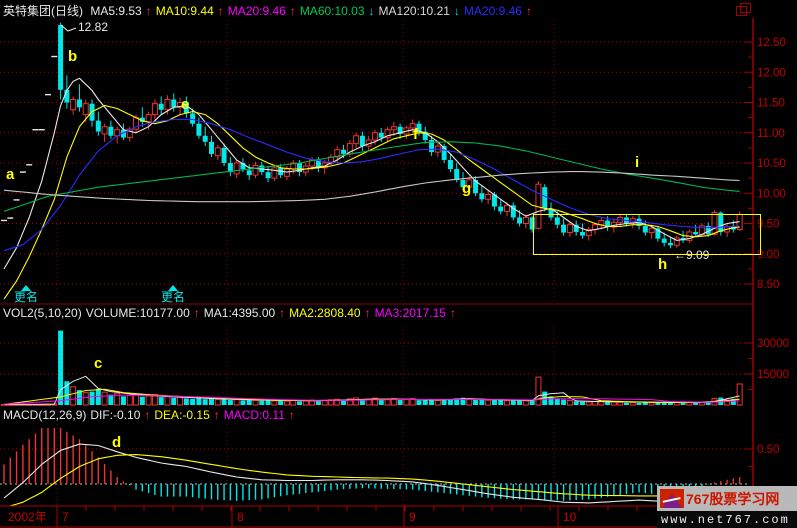 This screenshot has height=528, width=797. I want to click on site-watermark: 767股票学习网 www.net767.com, so click(727, 507).